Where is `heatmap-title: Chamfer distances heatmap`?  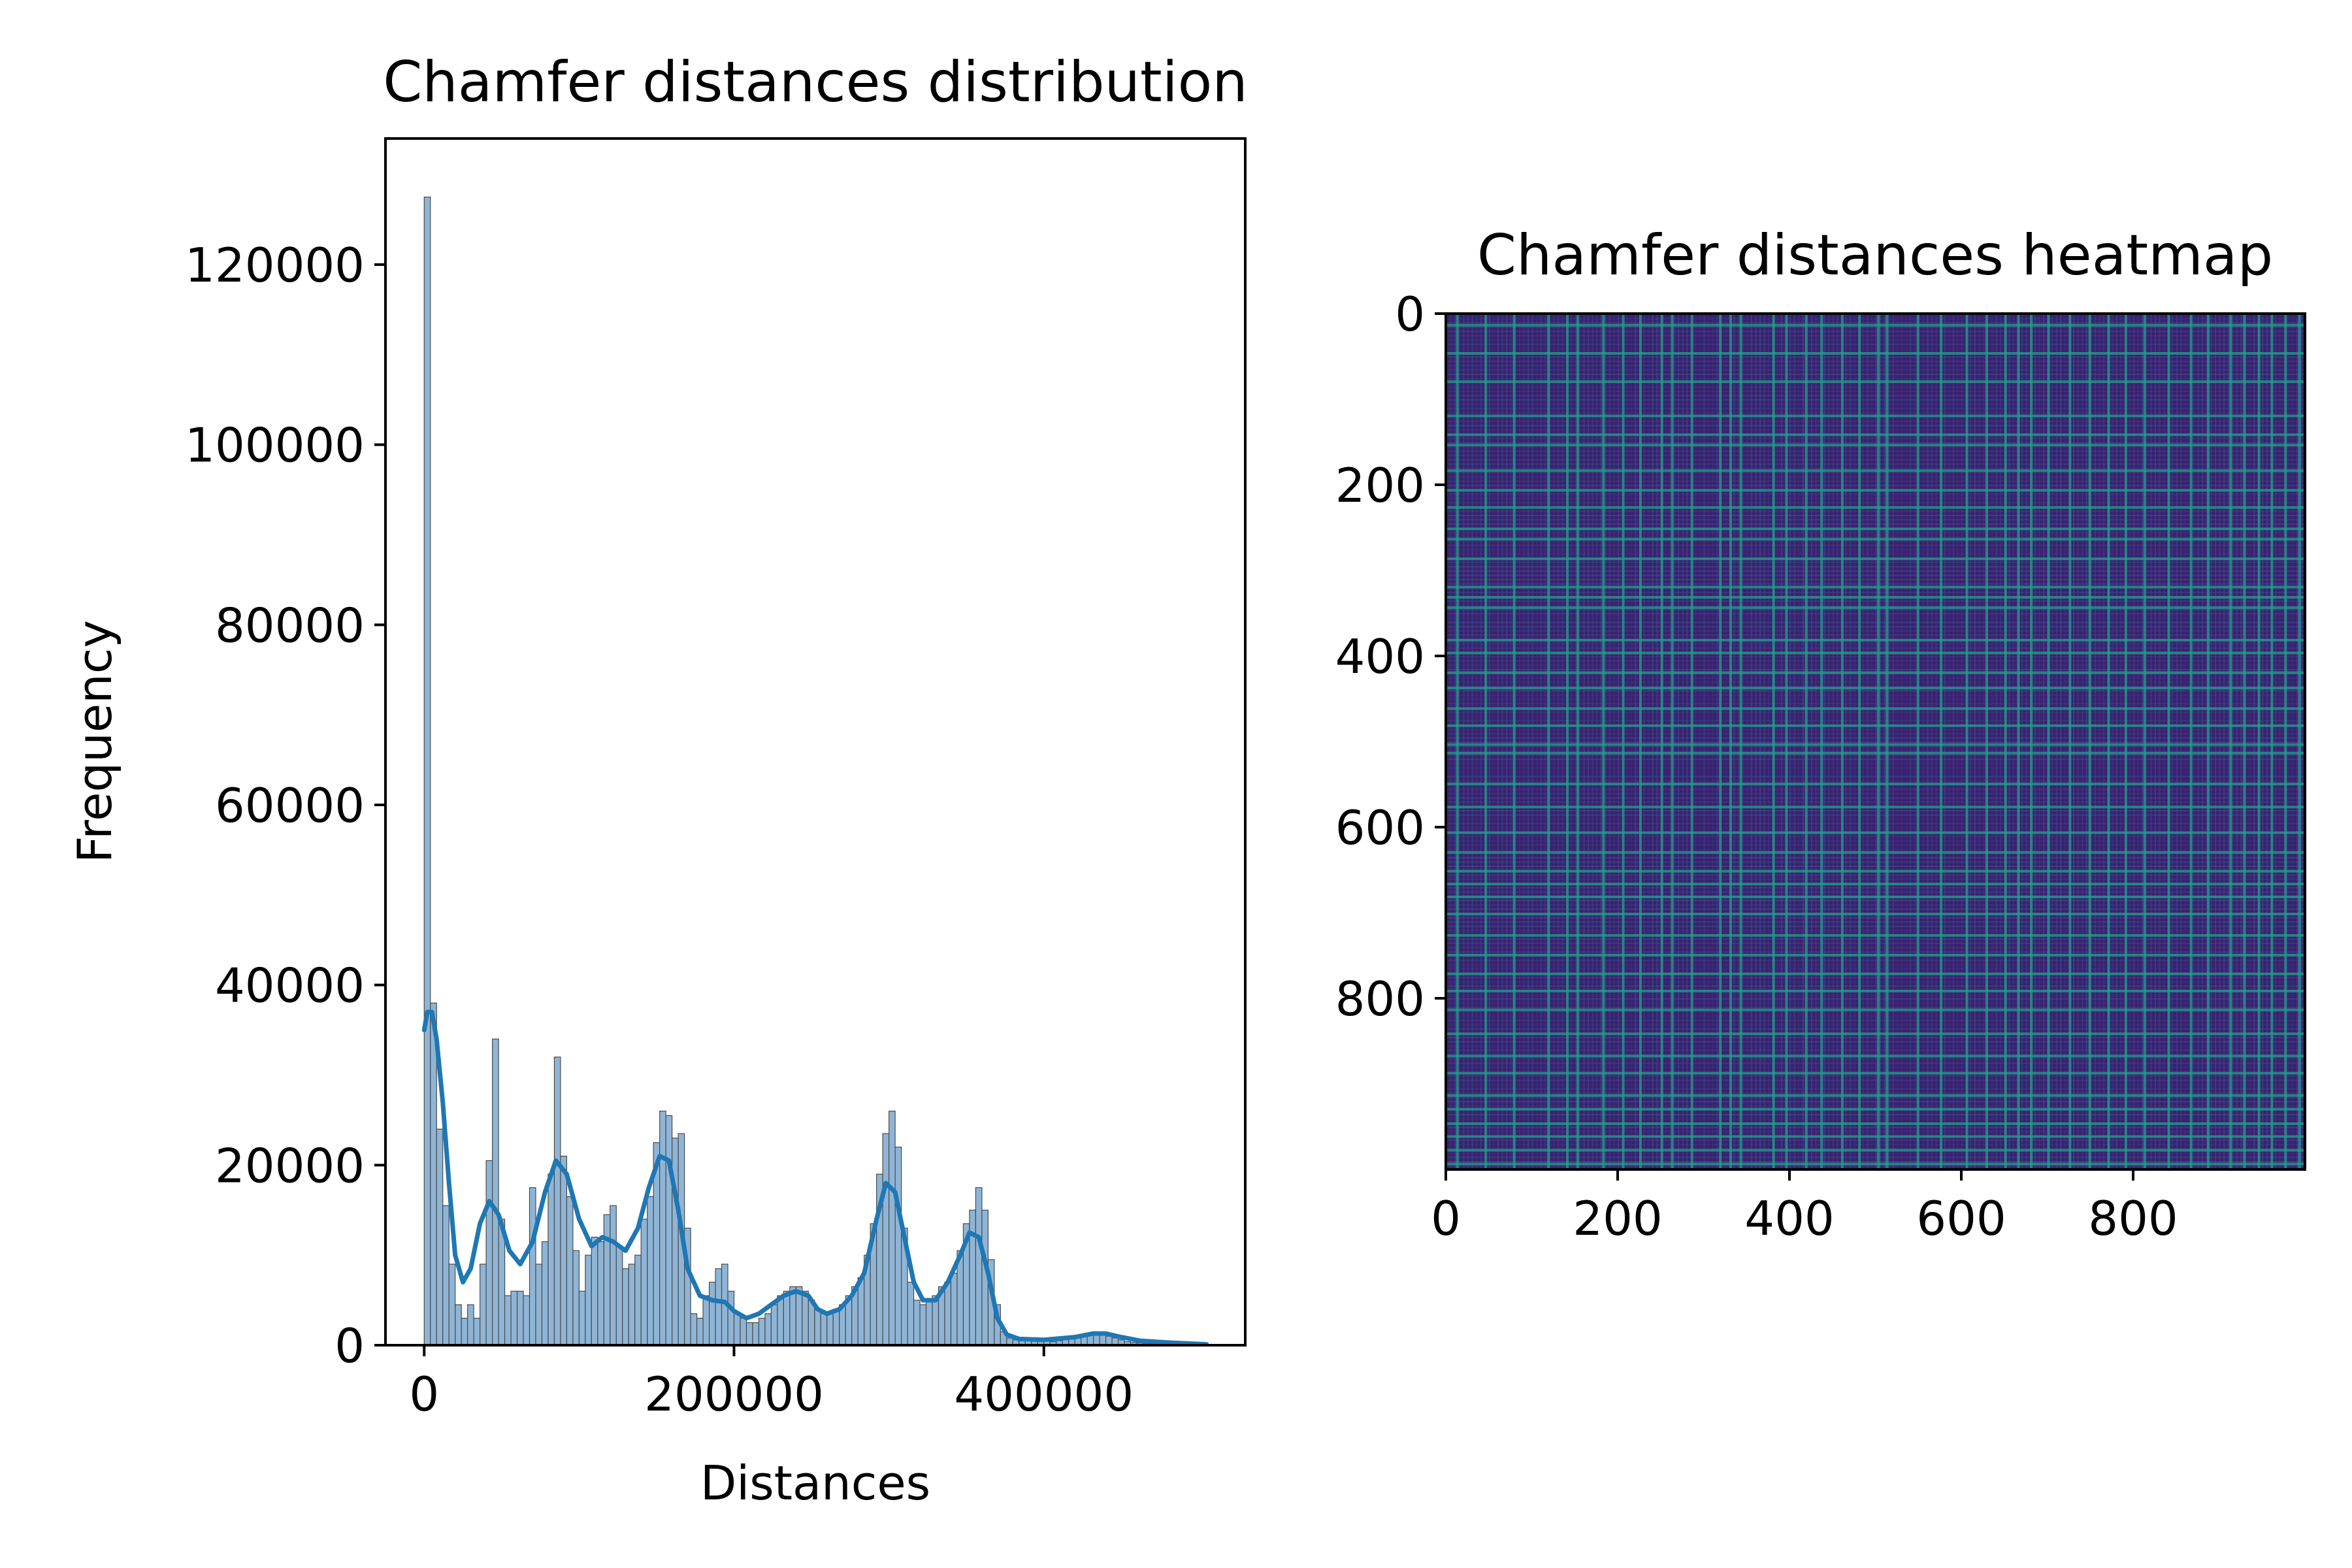 heatmap-title: Chamfer distances heatmap is located at coordinates (1875, 255).